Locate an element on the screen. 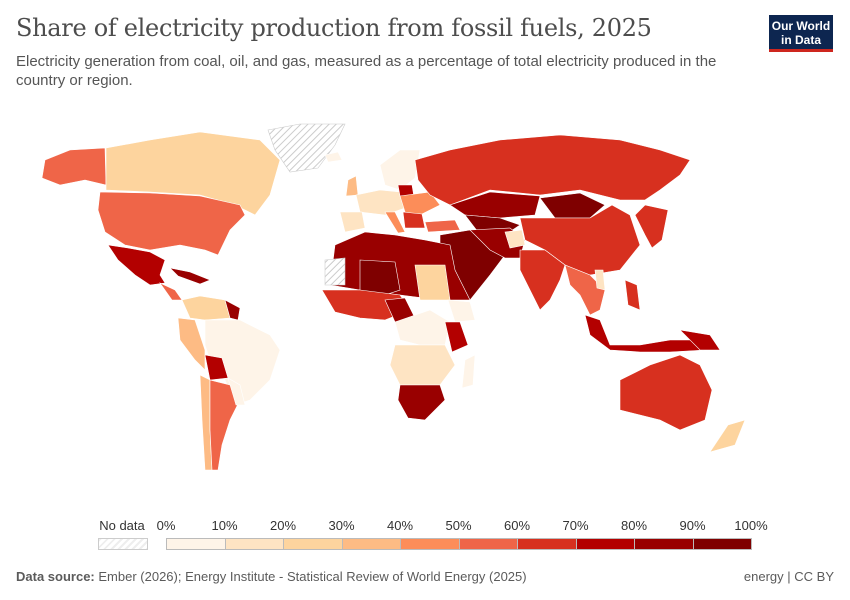 The image size is (850, 600). logo-text: Our World is located at coordinates (801, 26).